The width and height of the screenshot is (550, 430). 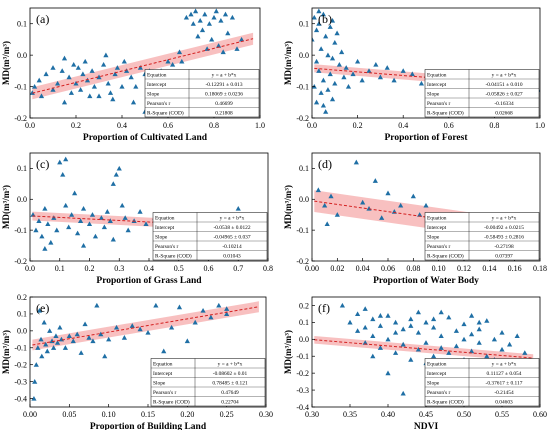 What do you see at coordinates (540, 414) in the screenshot?
I see `x-tick-label: 0.60` at bounding box center [540, 414].